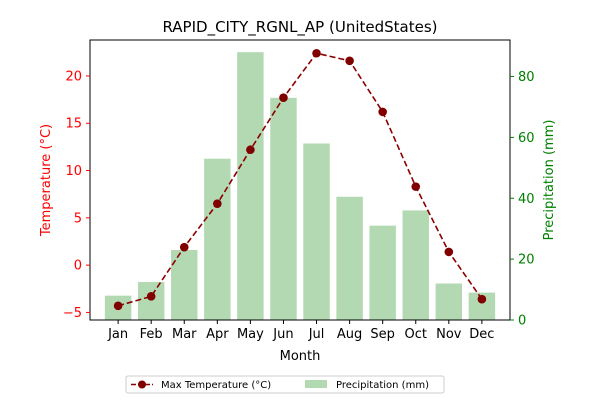 The height and width of the screenshot is (400, 600). I want to click on temperature-point-sep, so click(382, 112).